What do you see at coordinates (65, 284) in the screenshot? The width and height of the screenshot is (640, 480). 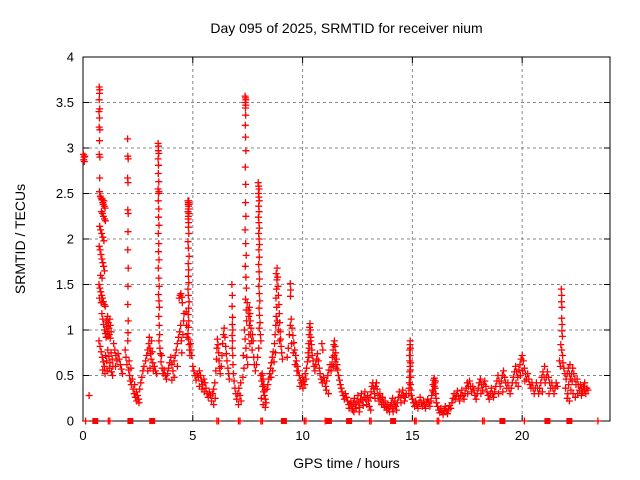 I see `y-tick-label: 1.5` at bounding box center [65, 284].